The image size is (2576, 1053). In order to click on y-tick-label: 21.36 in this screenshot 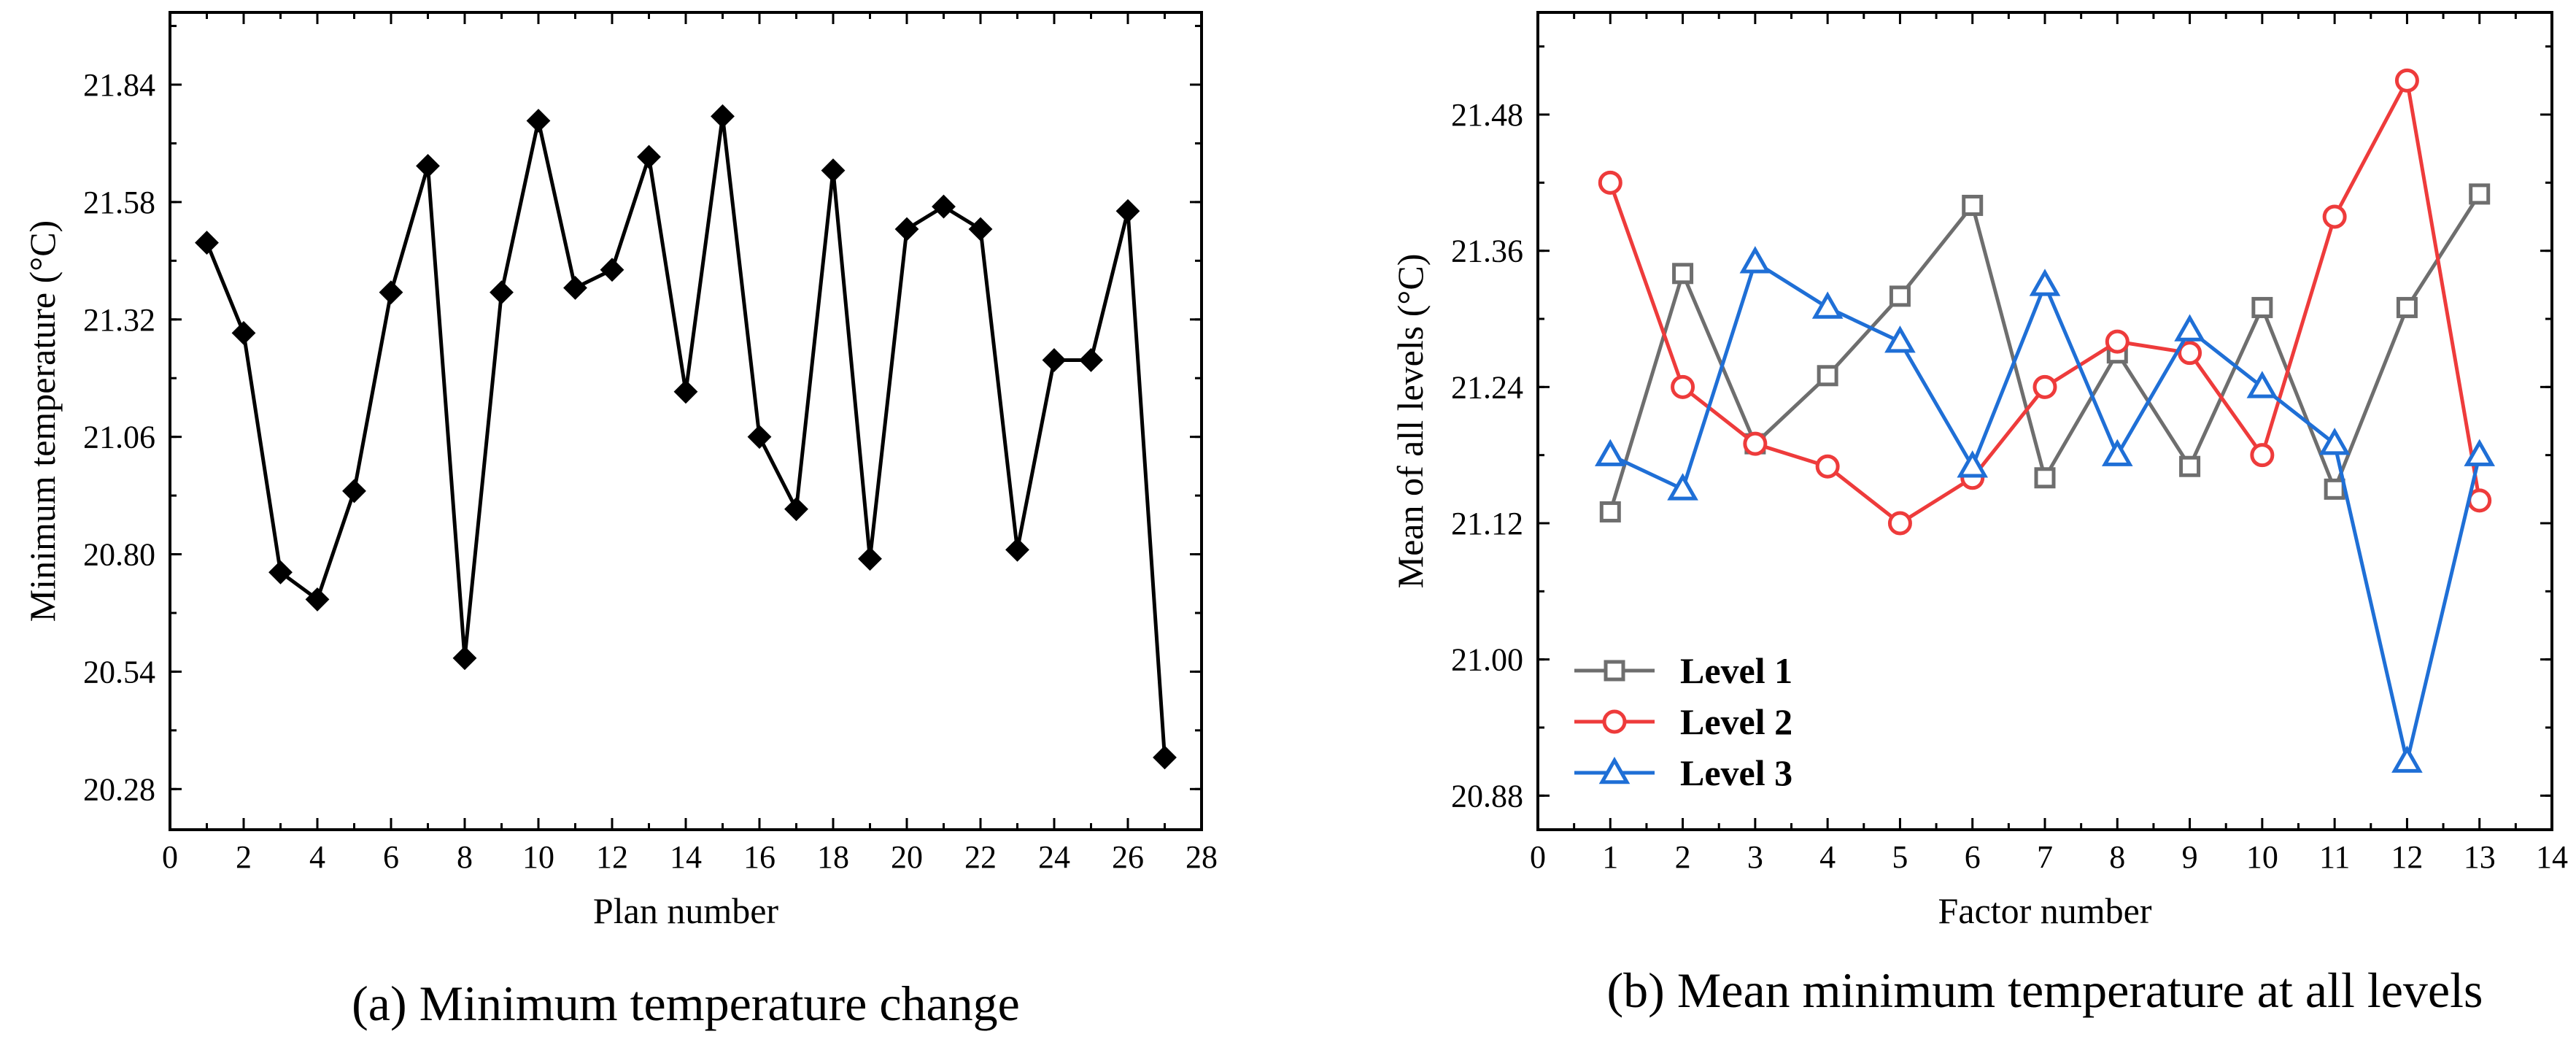, I will do `click(1487, 251)`.